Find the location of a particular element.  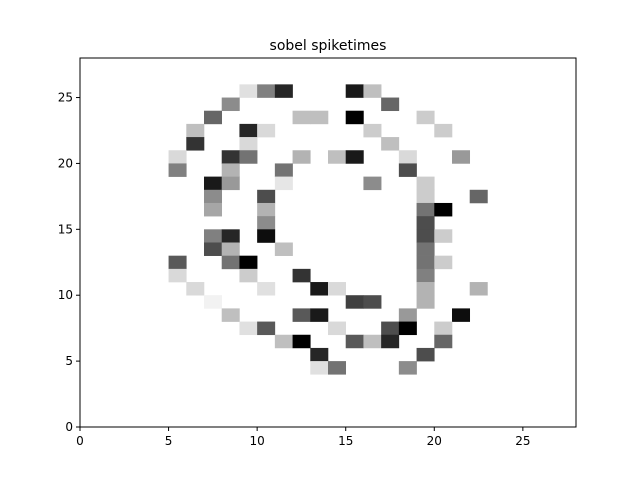

x-axis: 0 5 10 15 20 25 is located at coordinates (303, 437).